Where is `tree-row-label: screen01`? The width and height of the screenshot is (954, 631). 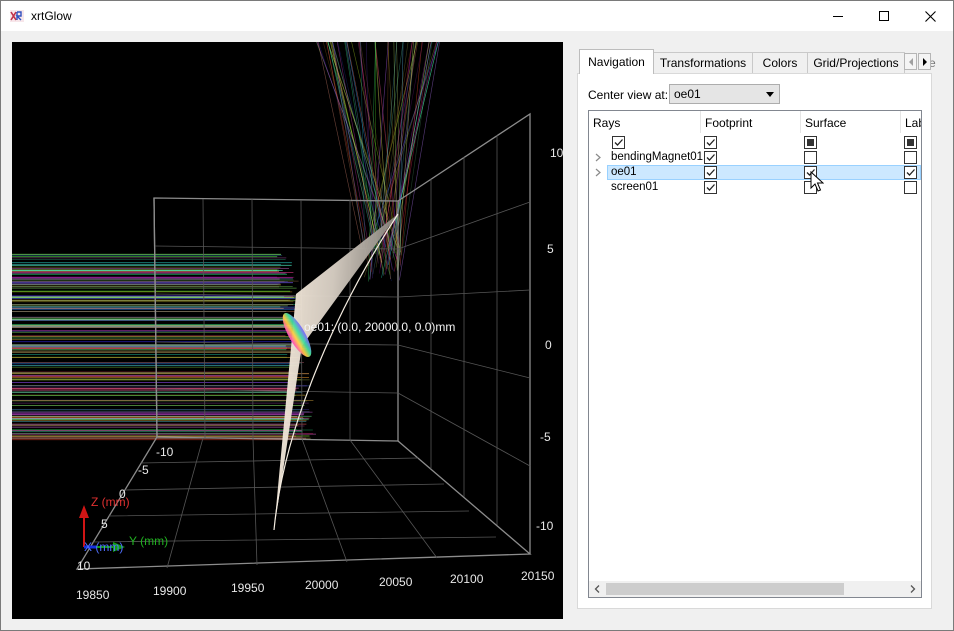
tree-row-label: screen01 is located at coordinates (635, 187).